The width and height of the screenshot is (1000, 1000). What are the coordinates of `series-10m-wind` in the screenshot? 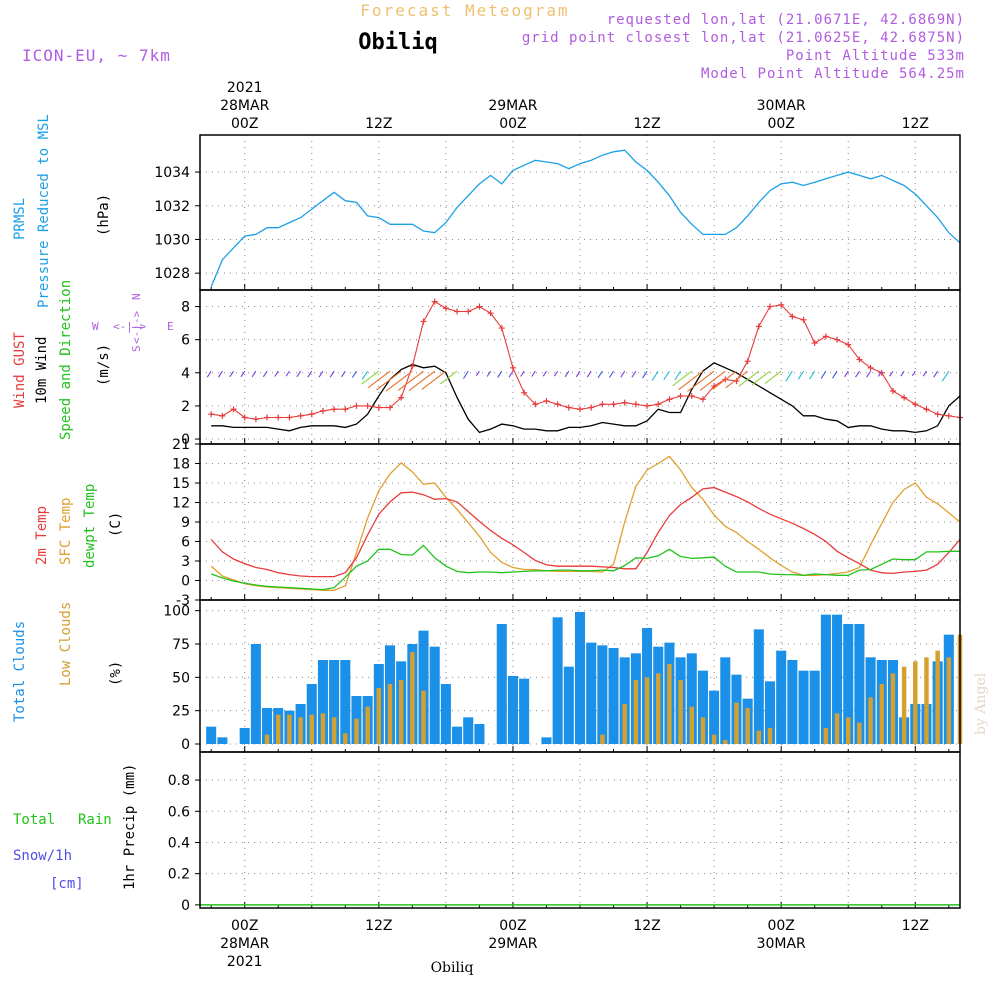 It's located at (586, 398).